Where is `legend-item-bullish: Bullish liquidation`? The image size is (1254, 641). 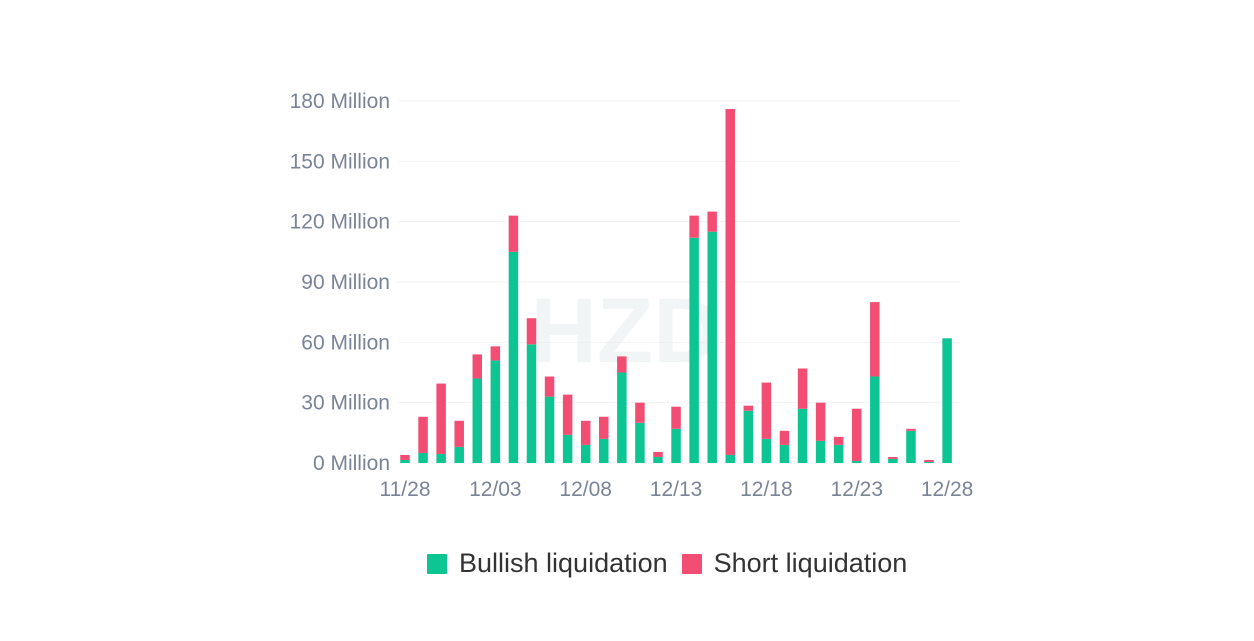
legend-item-bullish: Bullish liquidation is located at coordinates (547, 563).